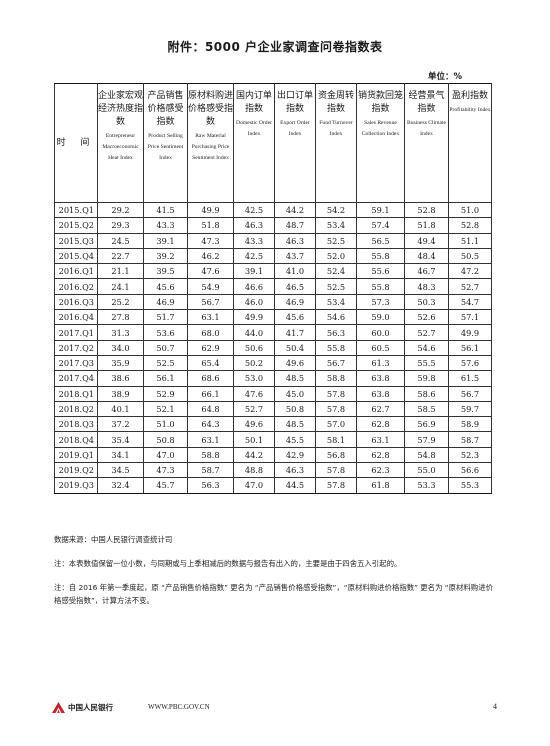 Image resolution: width=550 pixels, height=746 pixels. What do you see at coordinates (120, 378) in the screenshot?
I see `value-cell: 38.6` at bounding box center [120, 378].